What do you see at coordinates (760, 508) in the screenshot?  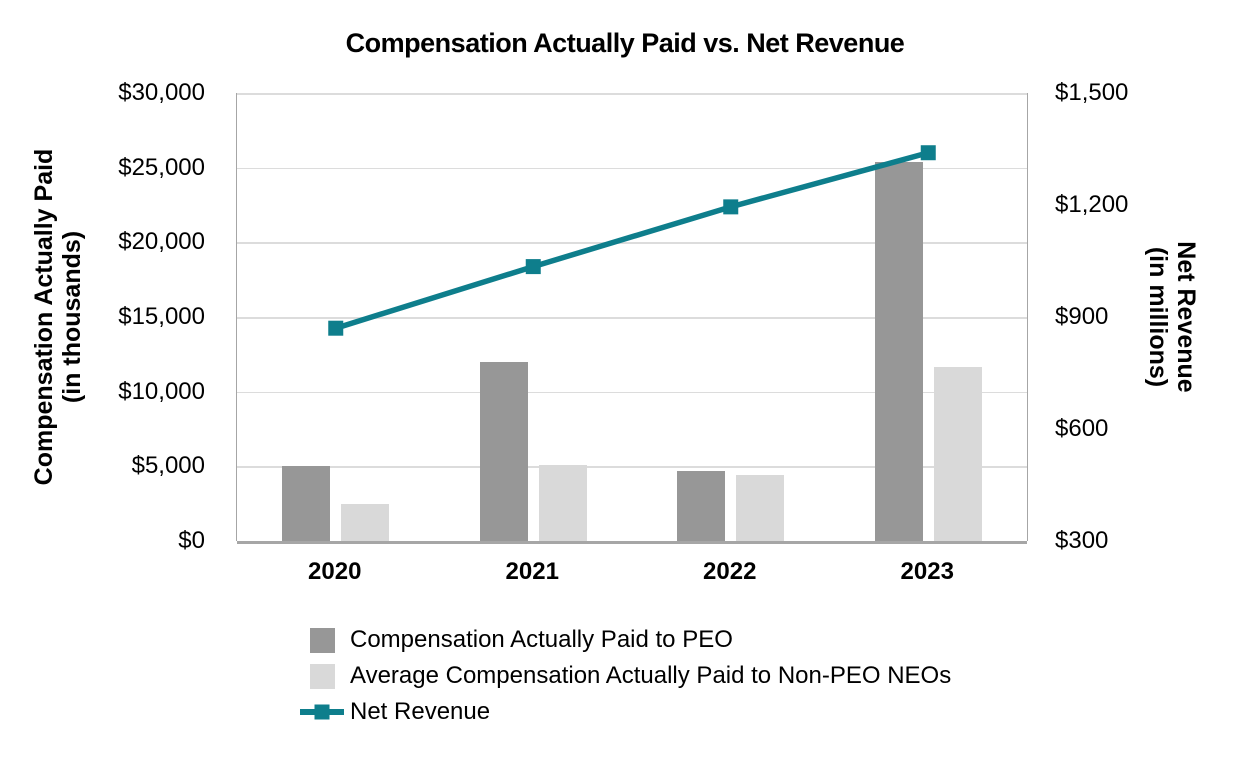 I see `non-peo-bar-2022` at bounding box center [760, 508].